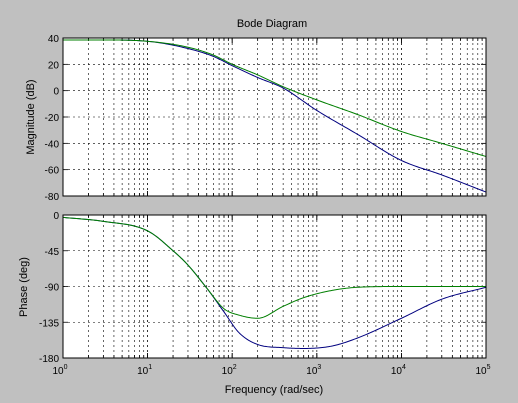  What do you see at coordinates (49, 323) in the screenshot?
I see `phase-ytick-label: -135` at bounding box center [49, 323].